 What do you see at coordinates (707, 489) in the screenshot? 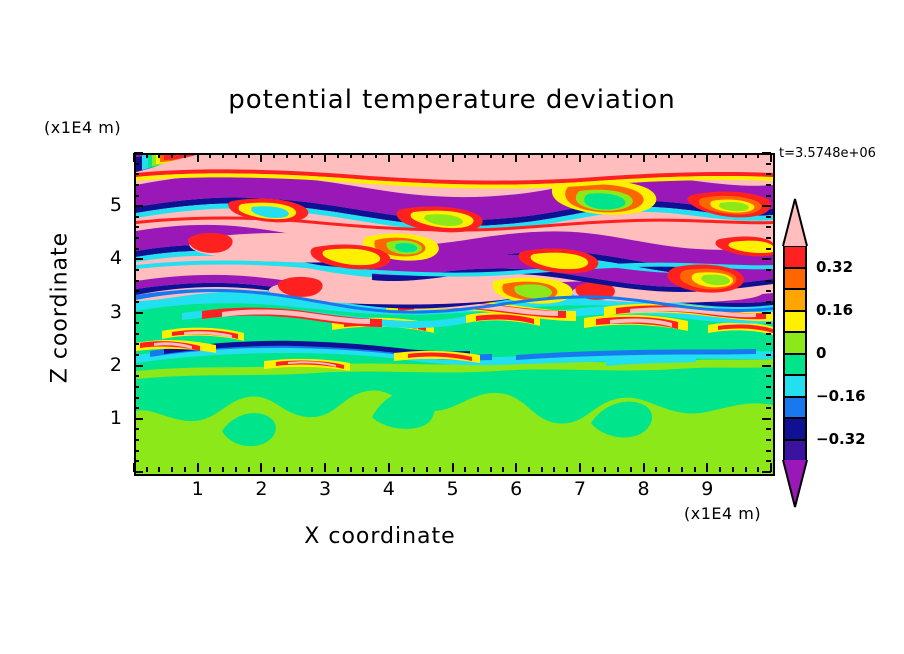
I see `x-tick-label: 9` at bounding box center [707, 489].